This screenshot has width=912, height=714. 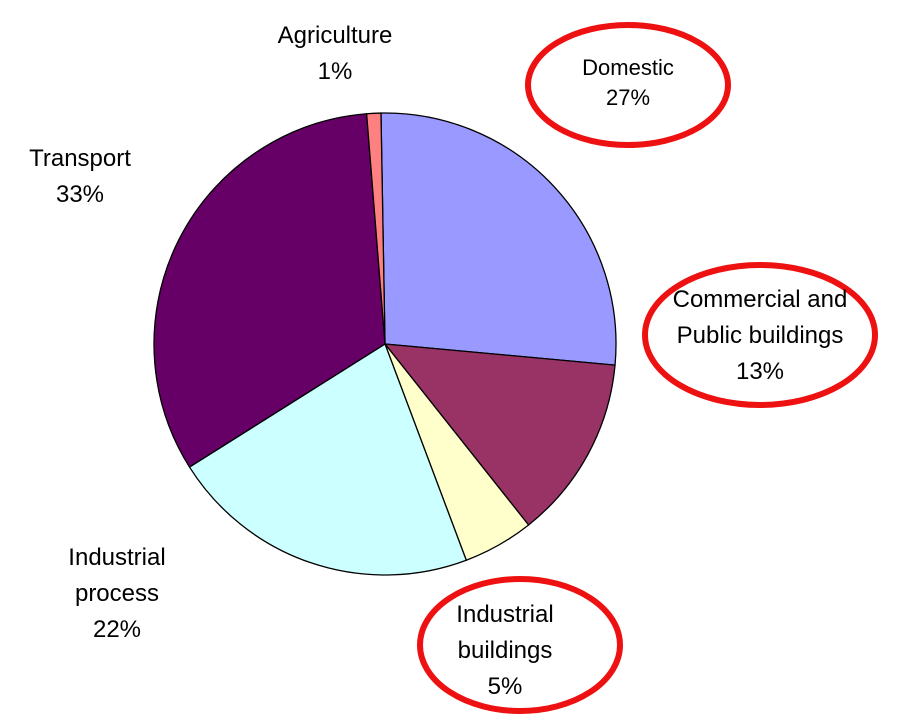 I want to click on slice-label-commercial-and-public-buildings: Commercial and Public buildings 13%, so click(x=760, y=335).